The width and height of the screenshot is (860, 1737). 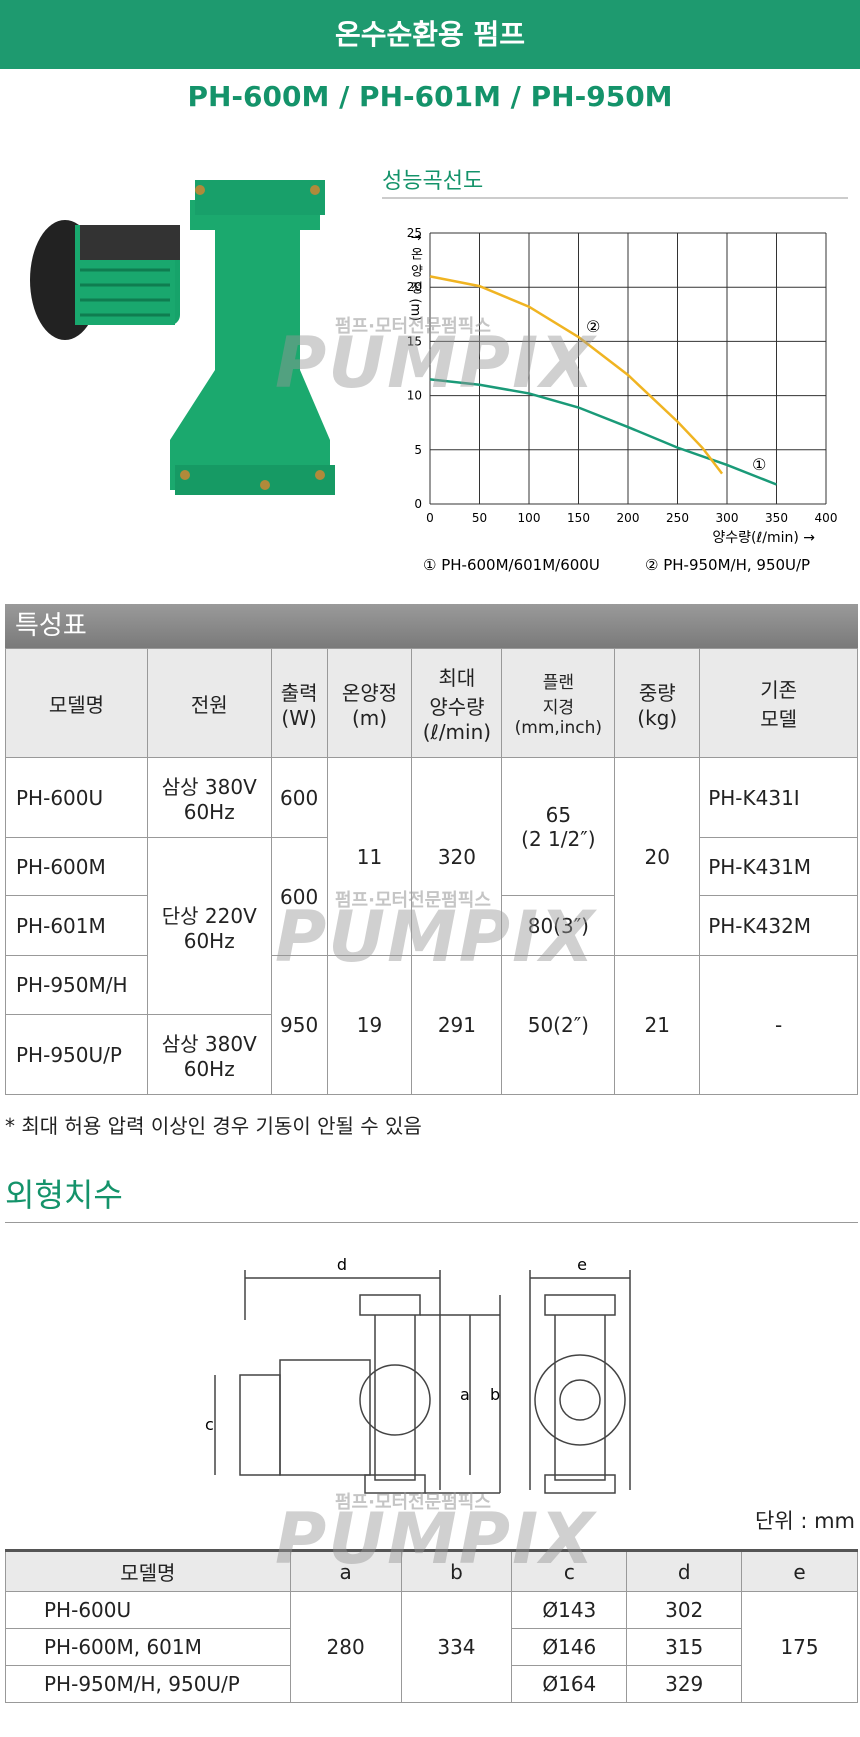 What do you see at coordinates (684, 1647) in the screenshot?
I see `cell: 315` at bounding box center [684, 1647].